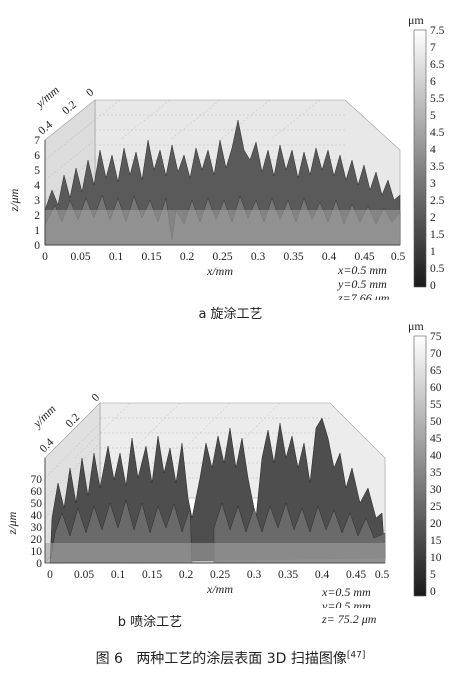  I want to click on svg-text: 1.5, so click(437, 235).